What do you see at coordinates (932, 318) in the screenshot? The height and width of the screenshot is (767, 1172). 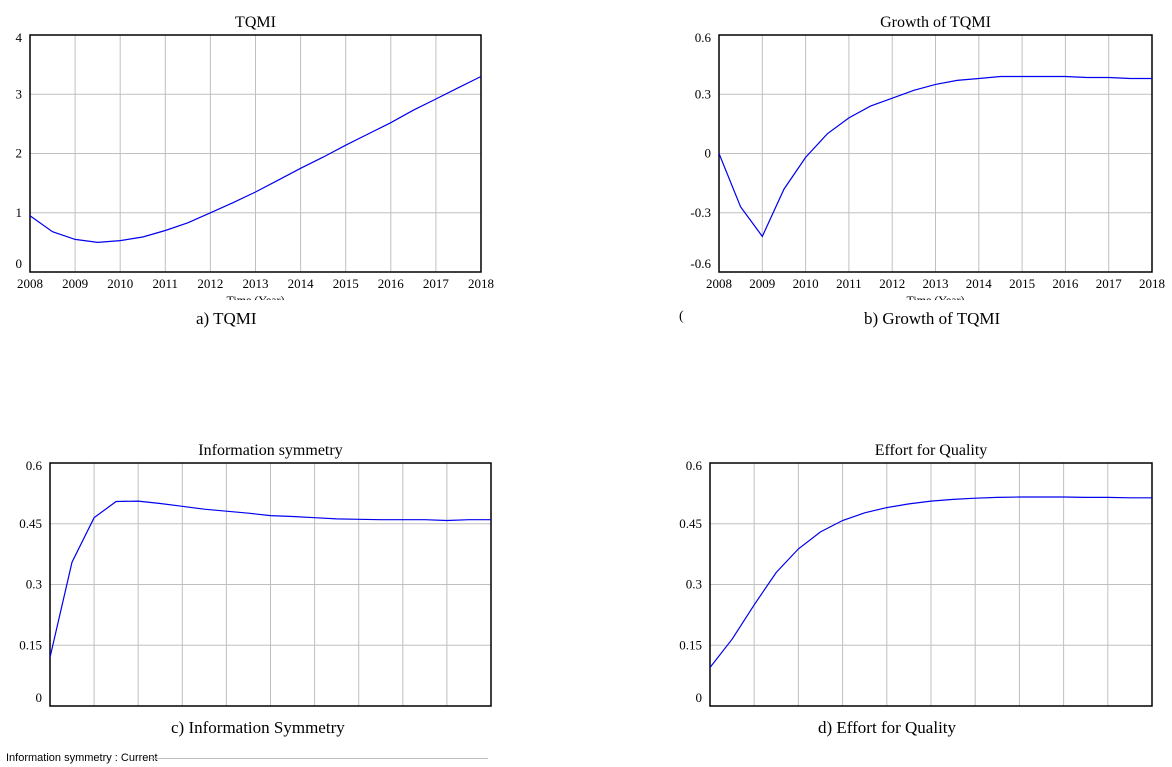 I see `caption-b: b) Growth of TQMI` at bounding box center [932, 318].